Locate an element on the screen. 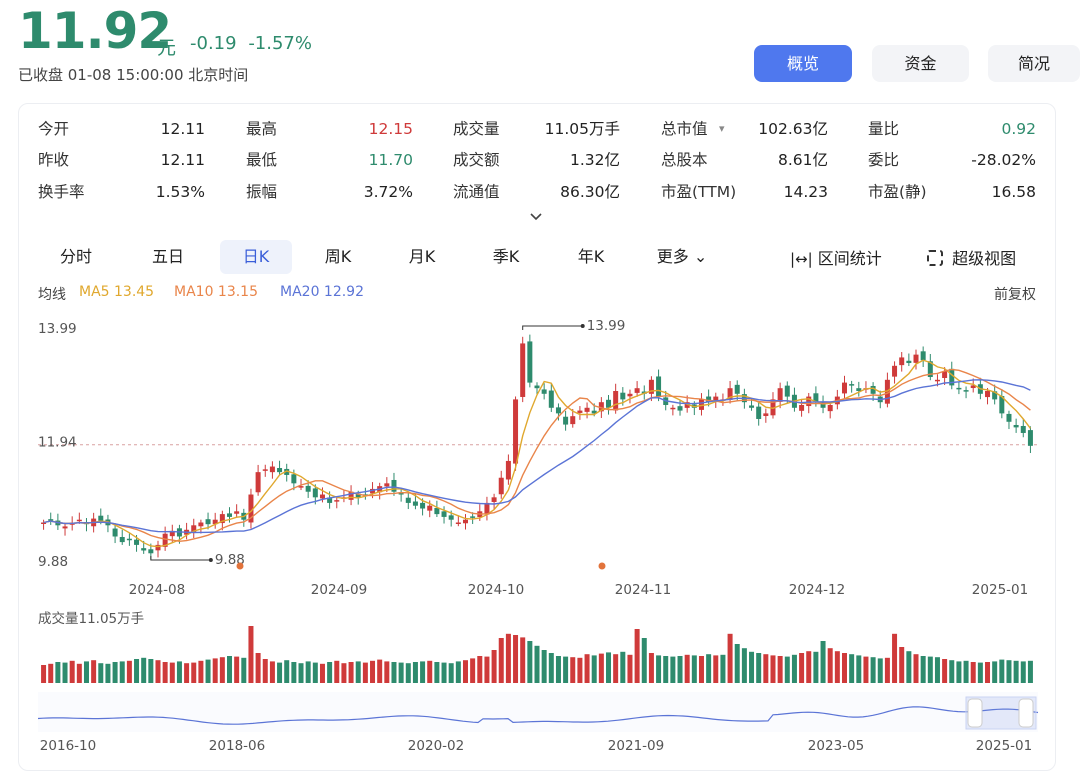 The width and height of the screenshot is (1080, 775). stat-label: 今开 is located at coordinates (54, 129).